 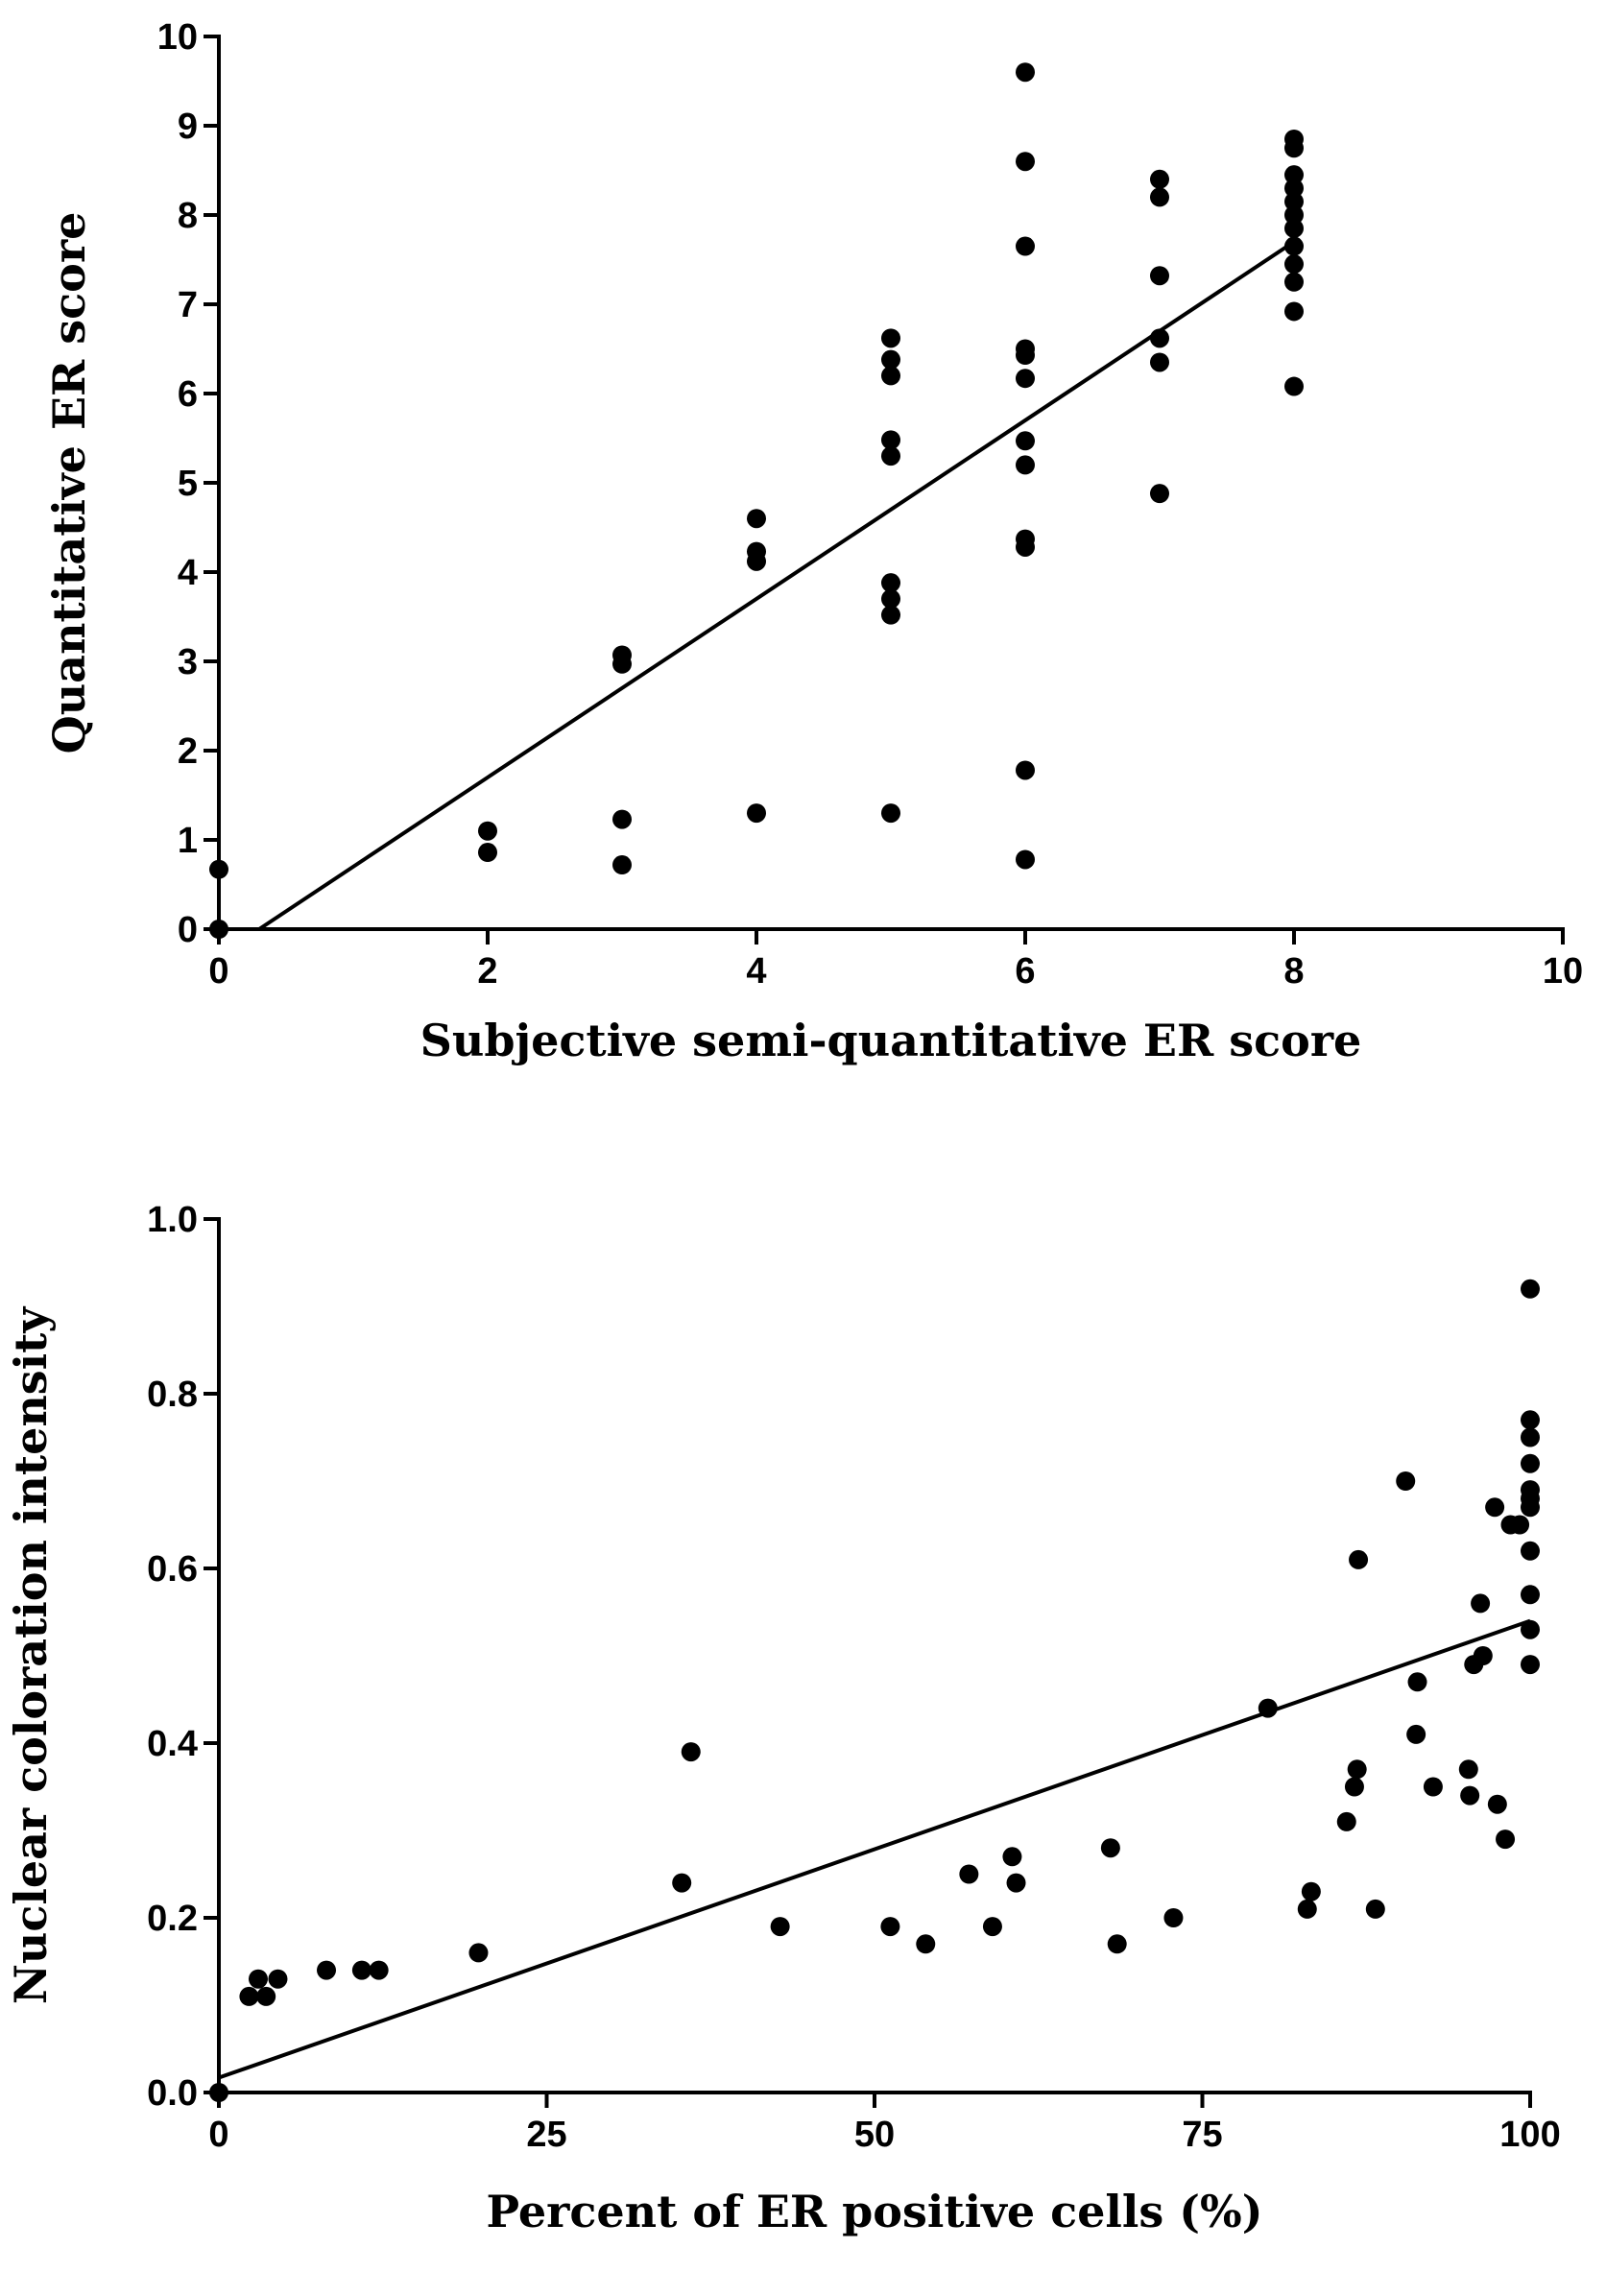 I want to click on x-tick-label: 50, so click(x=874, y=2135).